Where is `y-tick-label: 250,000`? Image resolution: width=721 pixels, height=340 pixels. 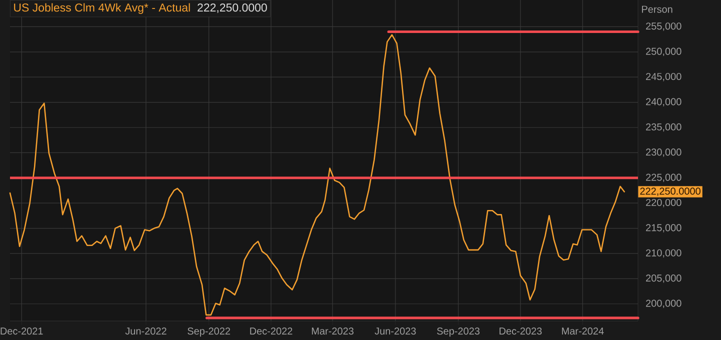 y-tick-label: 250,000 is located at coordinates (664, 52).